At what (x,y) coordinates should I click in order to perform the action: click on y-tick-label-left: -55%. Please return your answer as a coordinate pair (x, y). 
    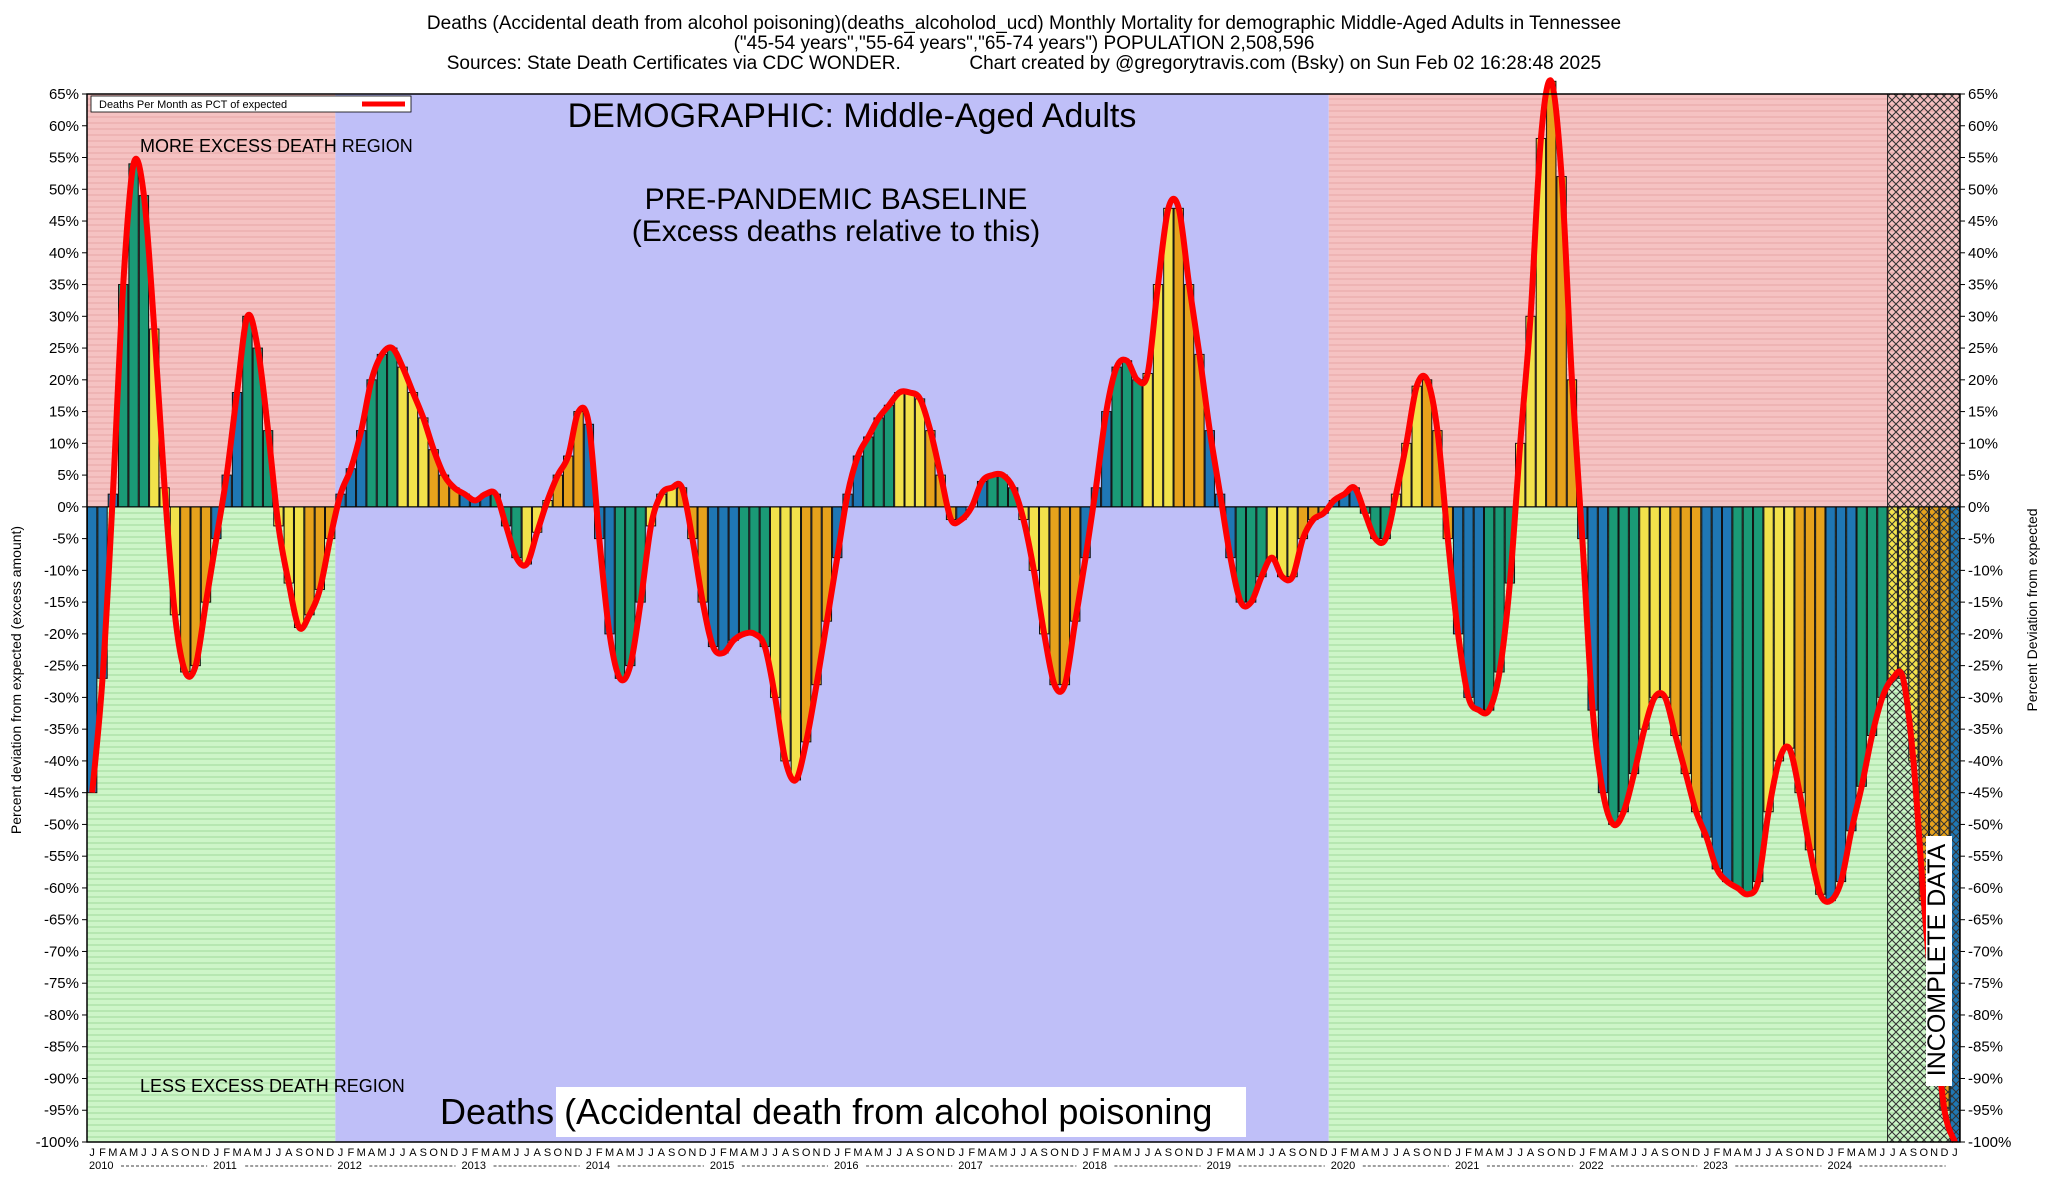
    Looking at the image, I should click on (61, 856).